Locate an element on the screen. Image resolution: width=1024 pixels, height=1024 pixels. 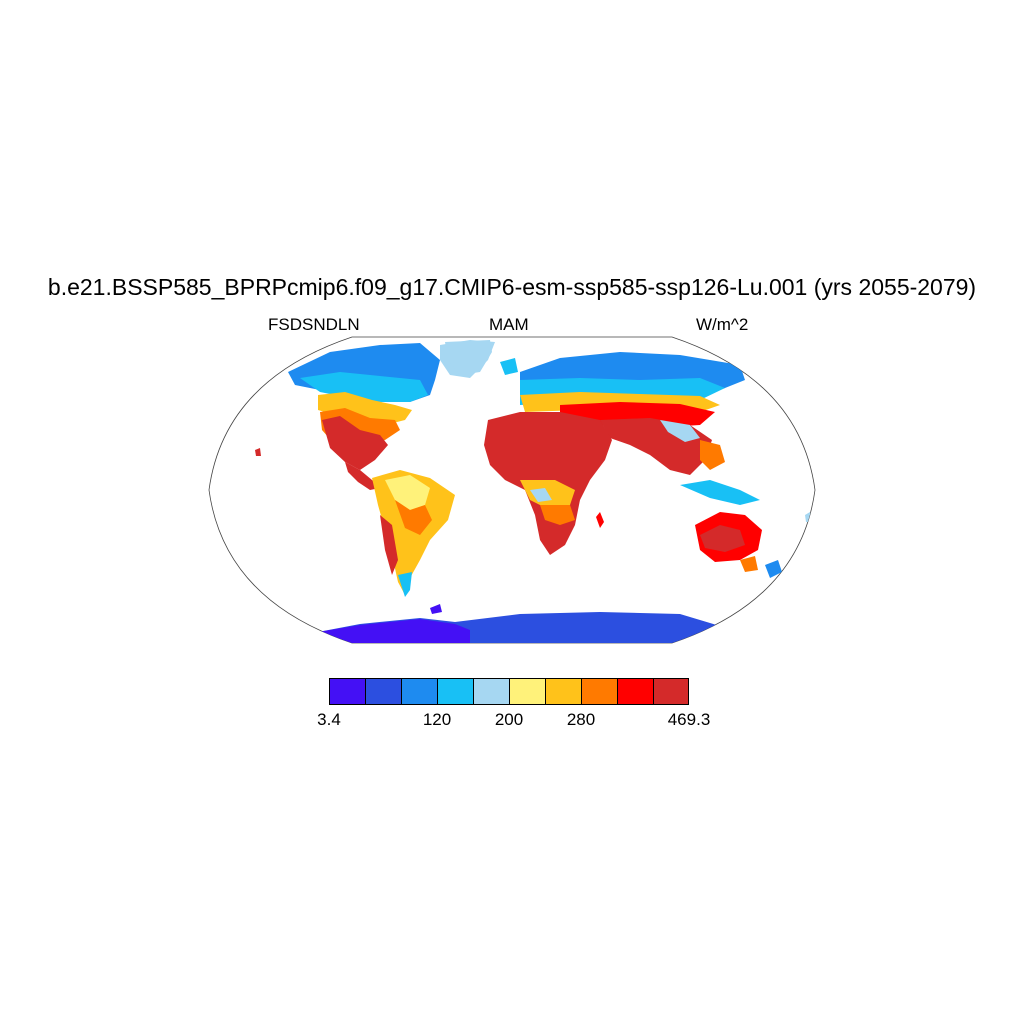
colorbar-label: 200 is located at coordinates (509, 719).